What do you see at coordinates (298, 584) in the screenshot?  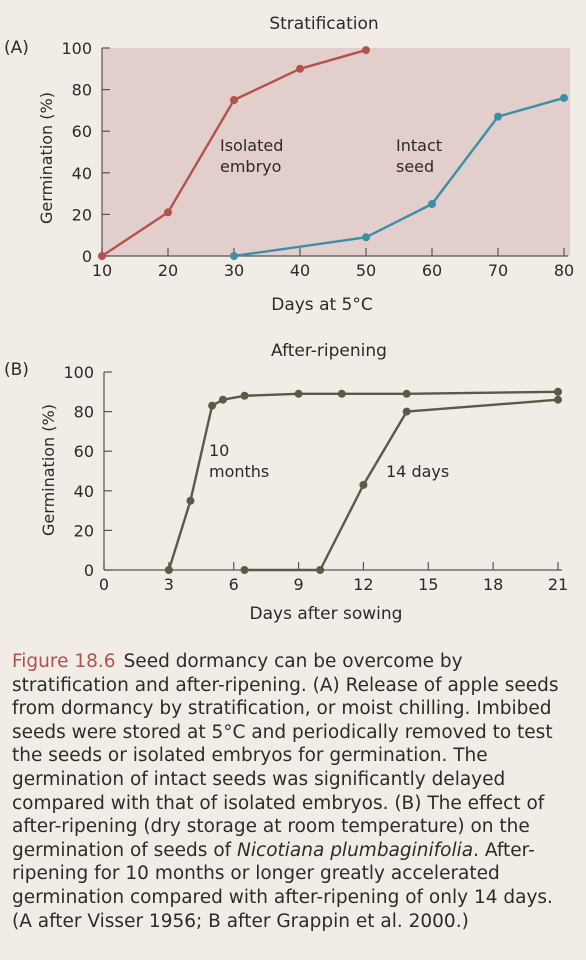 I see `chart-b-x-tick-label: 9` at bounding box center [298, 584].